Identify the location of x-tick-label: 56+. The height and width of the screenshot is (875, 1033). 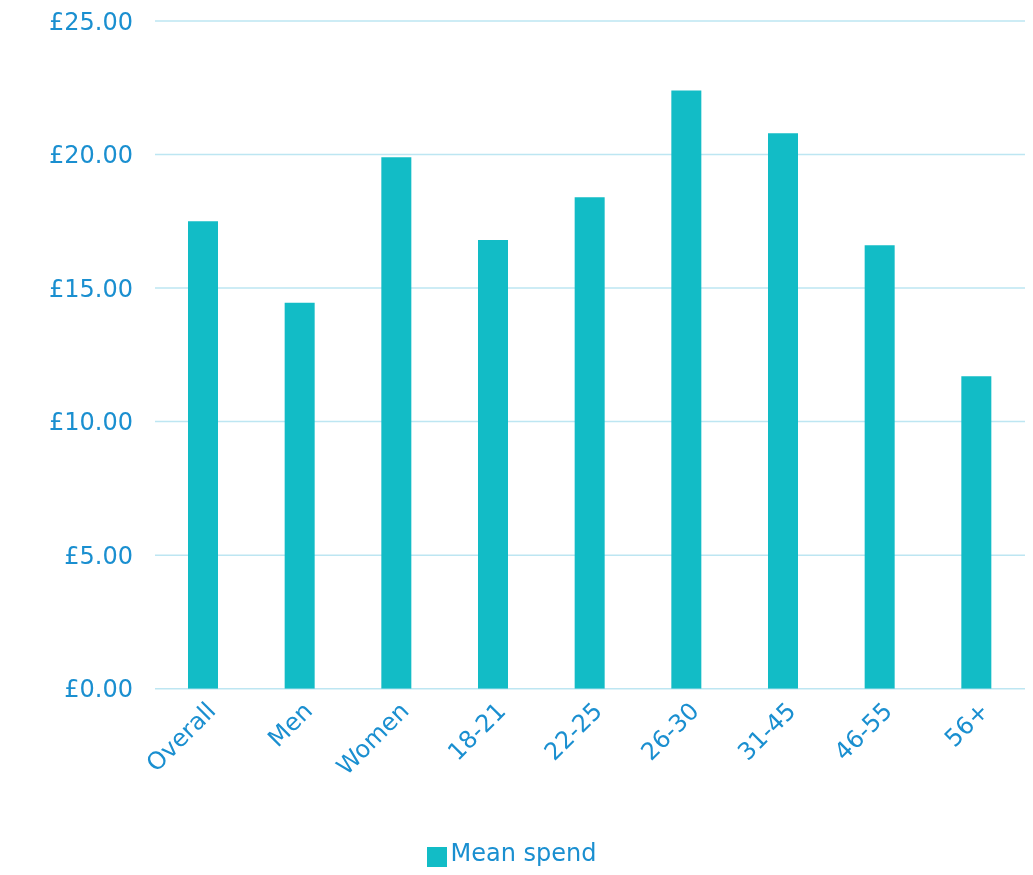
(966, 724).